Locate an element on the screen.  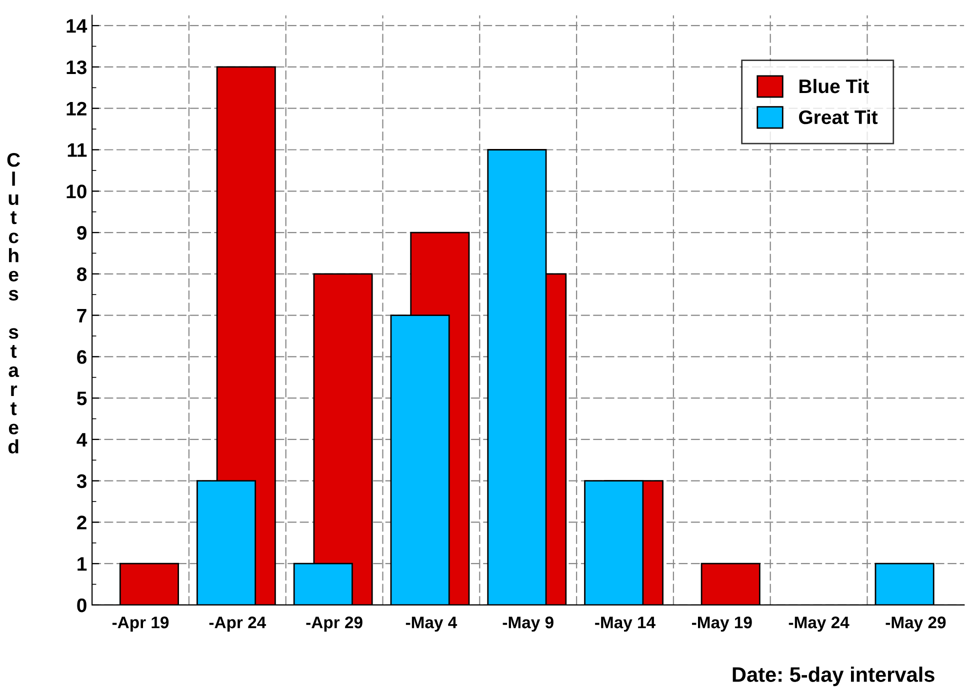
legend-label: Blue Tit is located at coordinates (834, 86).